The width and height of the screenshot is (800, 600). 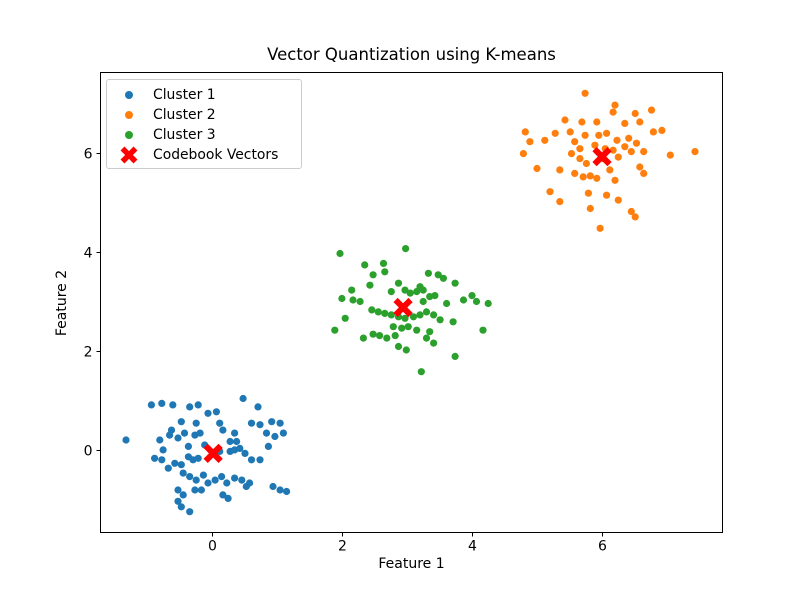 What do you see at coordinates (411, 564) in the screenshot?
I see `x-axis-label: Feature 1` at bounding box center [411, 564].